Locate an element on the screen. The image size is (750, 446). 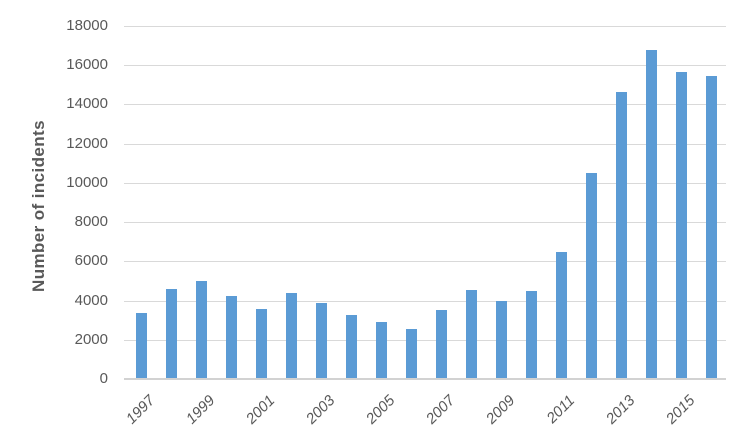
bar-2002 is located at coordinates (291, 335).